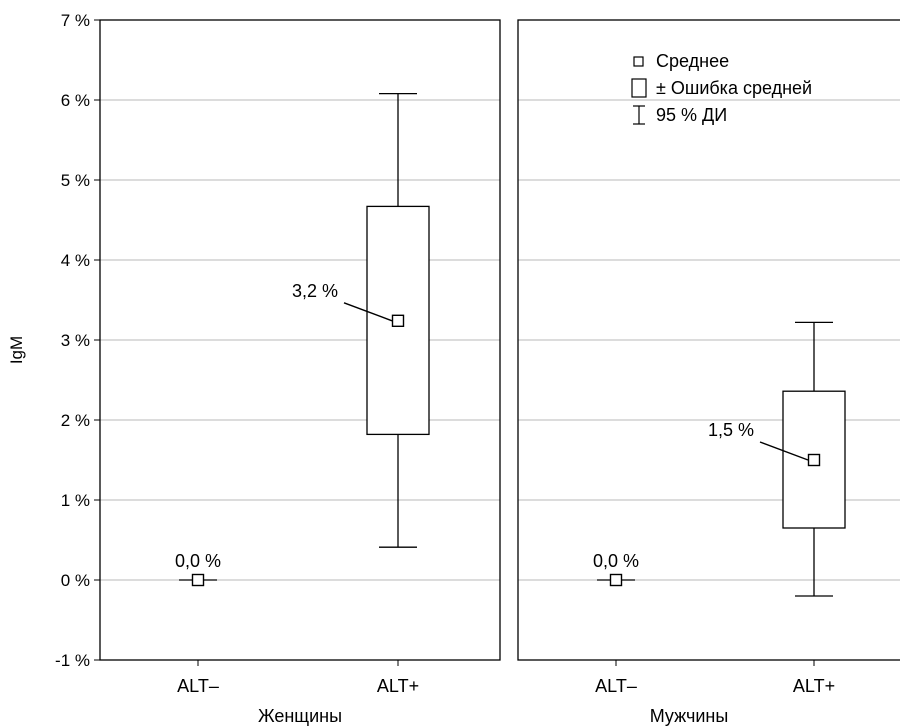  Describe the element at coordinates (75, 20) in the screenshot. I see `y-tick-label: 7 %` at that location.